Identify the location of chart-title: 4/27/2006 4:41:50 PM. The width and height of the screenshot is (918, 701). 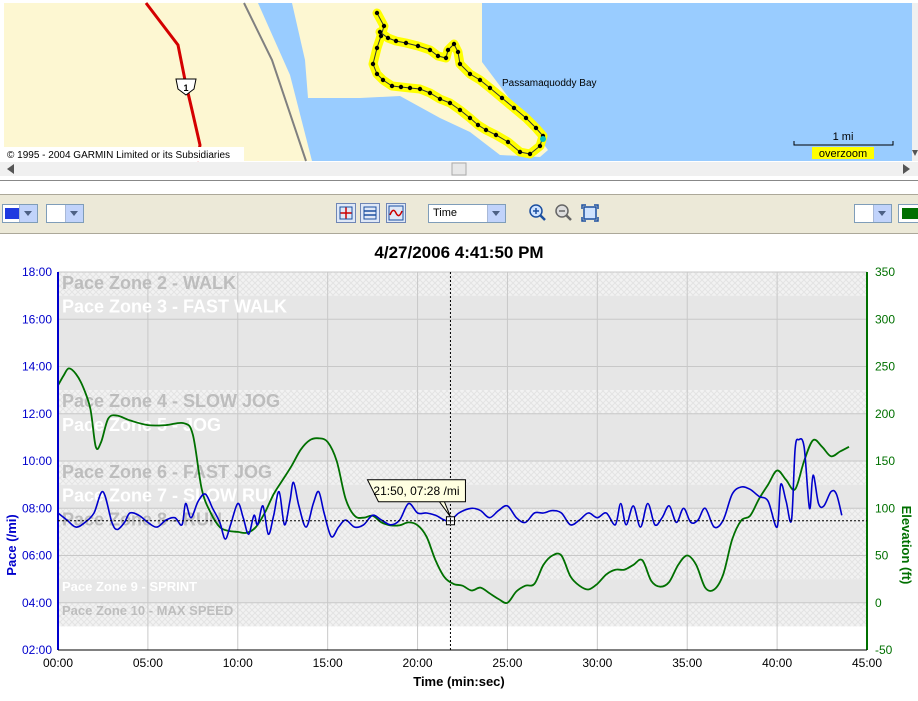
(458, 252).